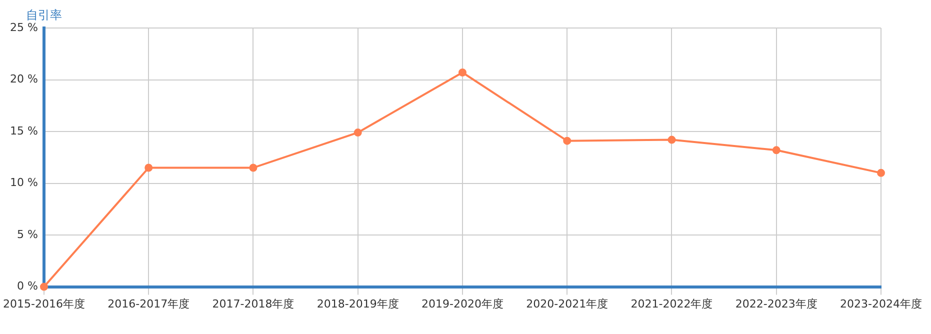 The width and height of the screenshot is (931, 334). Describe the element at coordinates (253, 303) in the screenshot. I see `x-tick-label: 2017-2018年度` at that location.